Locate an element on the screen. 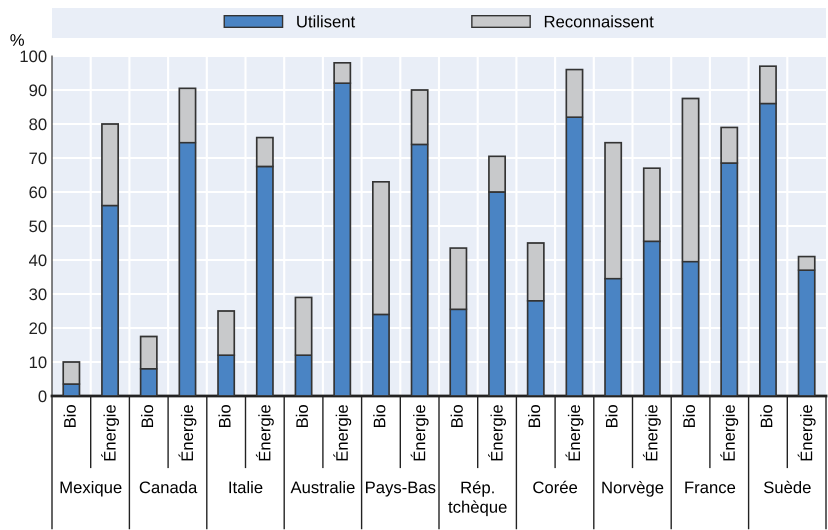 This screenshot has height=530, width=828. y-tick-label: 90 is located at coordinates (37, 90).